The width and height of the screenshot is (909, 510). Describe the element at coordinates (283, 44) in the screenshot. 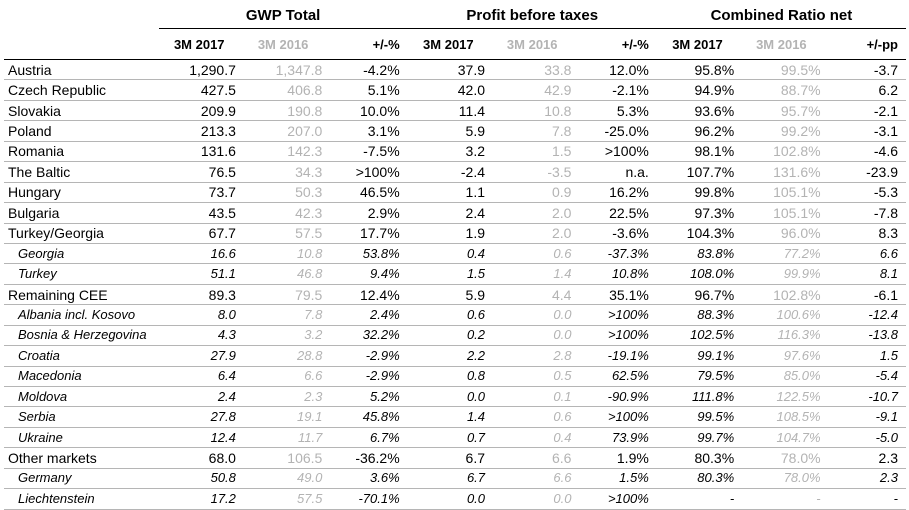

I see `col-header-gwp-2016: 3M 2016` at that location.